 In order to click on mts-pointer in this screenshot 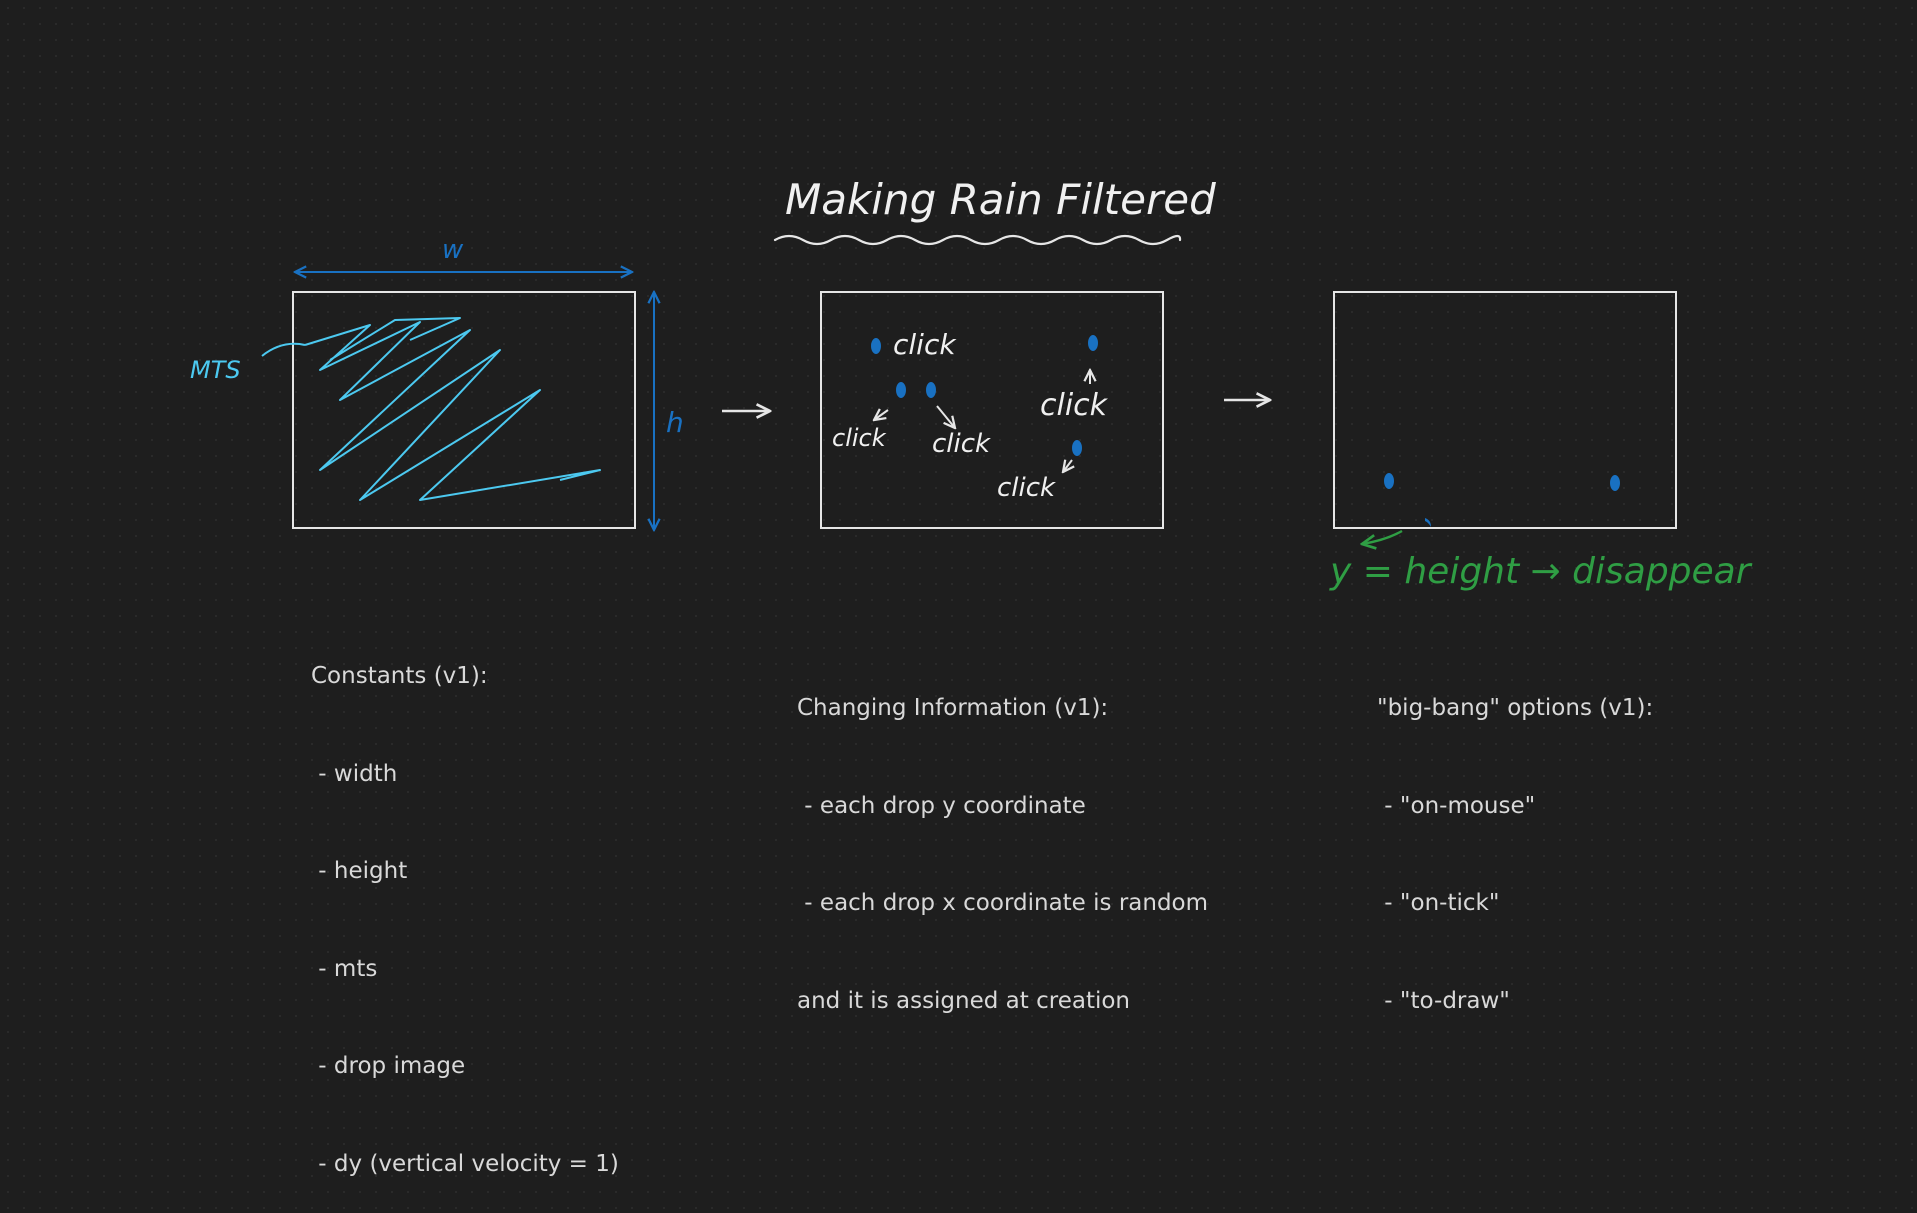, I will do `click(283, 349)`.